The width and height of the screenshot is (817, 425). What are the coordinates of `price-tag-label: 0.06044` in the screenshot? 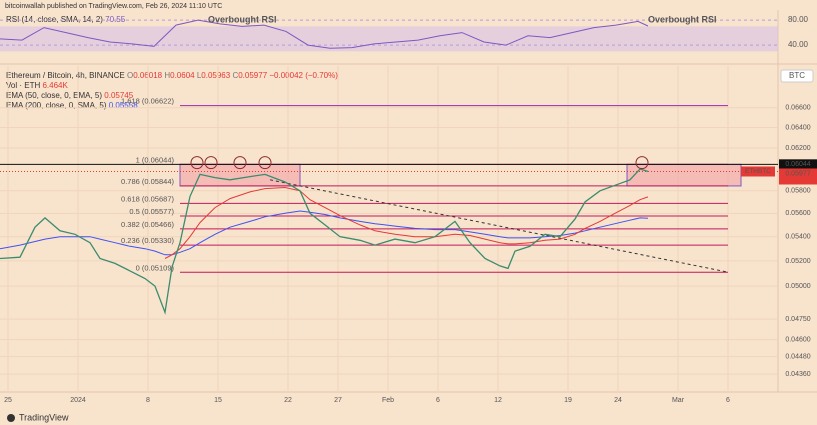 It's located at (797, 164).